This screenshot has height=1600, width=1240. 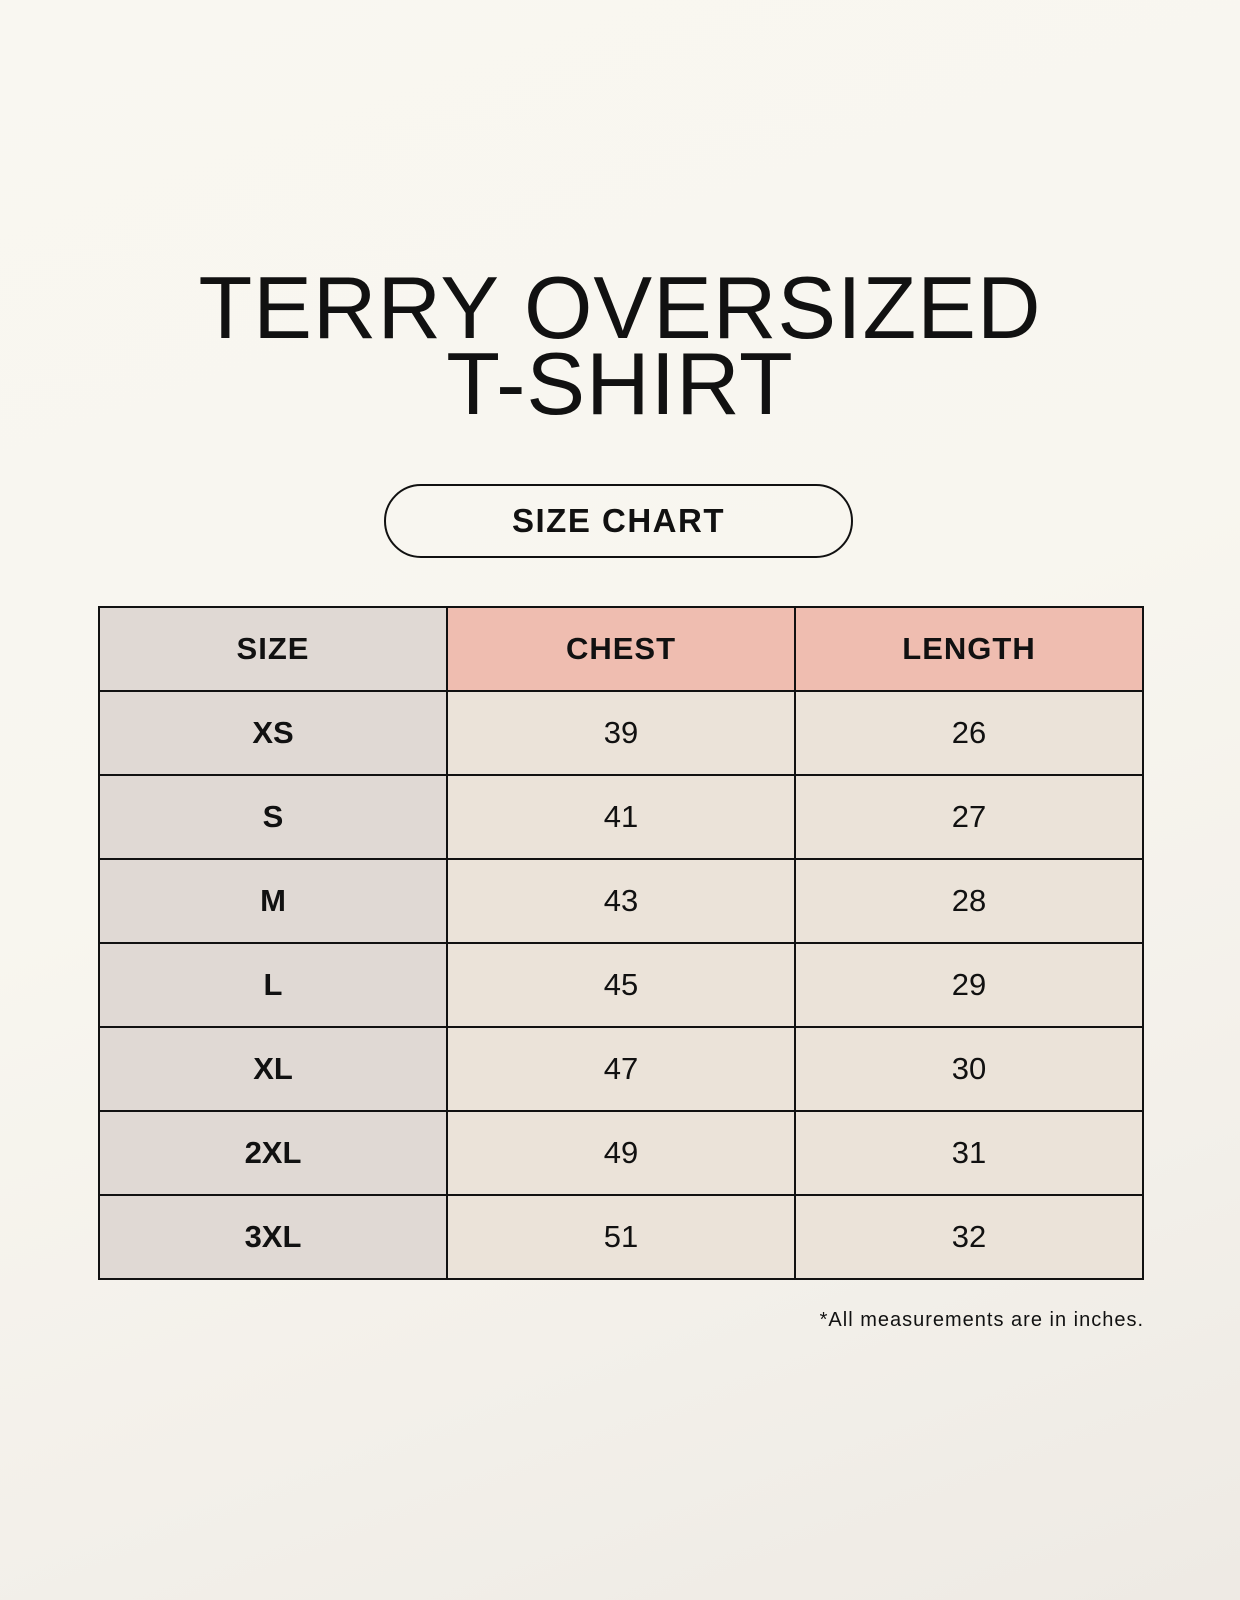 What do you see at coordinates (273, 1153) in the screenshot?
I see `cell-size: 2XL` at bounding box center [273, 1153].